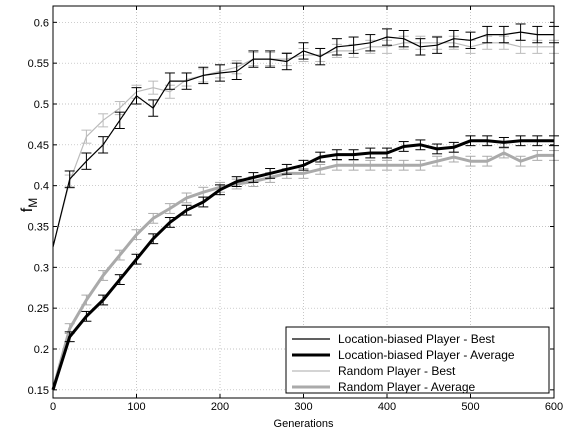  I want to click on svg-text: fM, so click(29, 205).